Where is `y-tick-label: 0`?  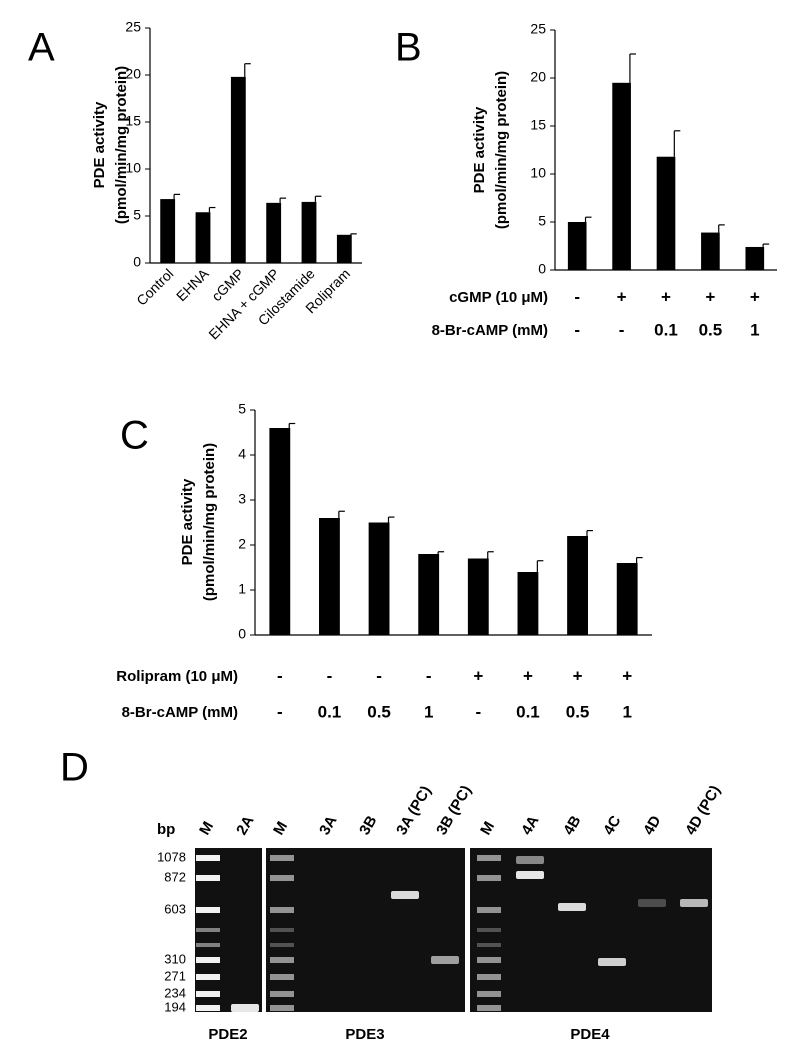 y-tick-label: 0 is located at coordinates (242, 634).